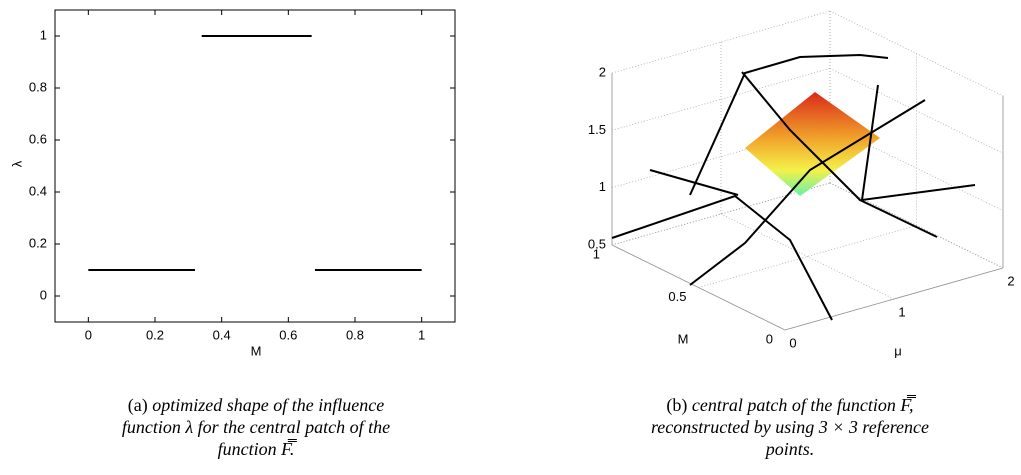 The width and height of the screenshot is (1021, 475). What do you see at coordinates (38, 242) in the screenshot?
I see `y-tick-label: 0.2` at bounding box center [38, 242].